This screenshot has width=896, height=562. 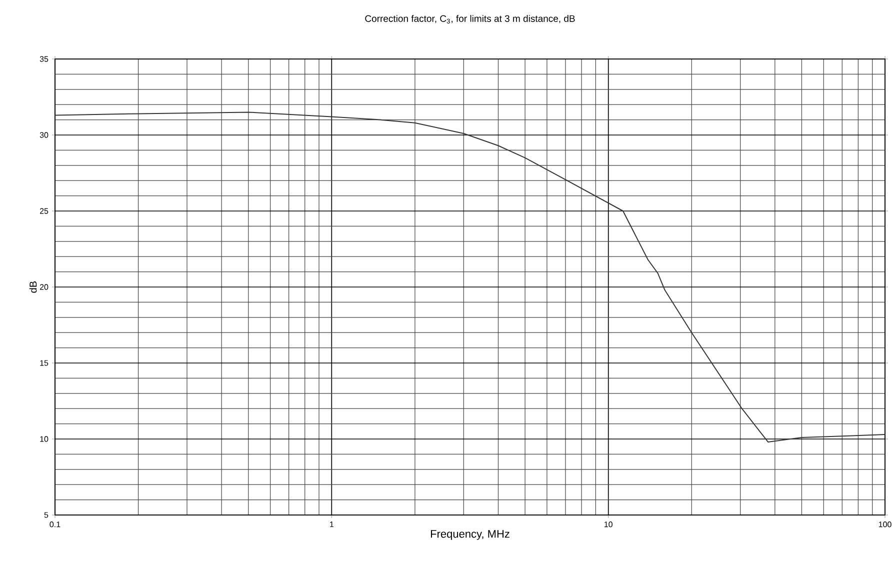 What do you see at coordinates (470, 535) in the screenshot?
I see `x-axis-title: Frequency, MHz` at bounding box center [470, 535].